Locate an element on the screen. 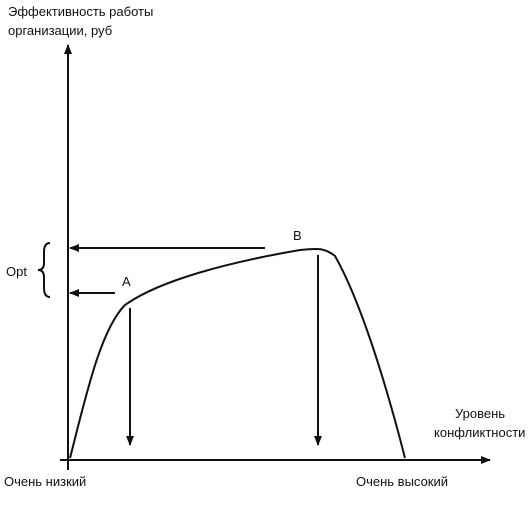  y-axis-label: Эффективность работы is located at coordinates (80, 11).